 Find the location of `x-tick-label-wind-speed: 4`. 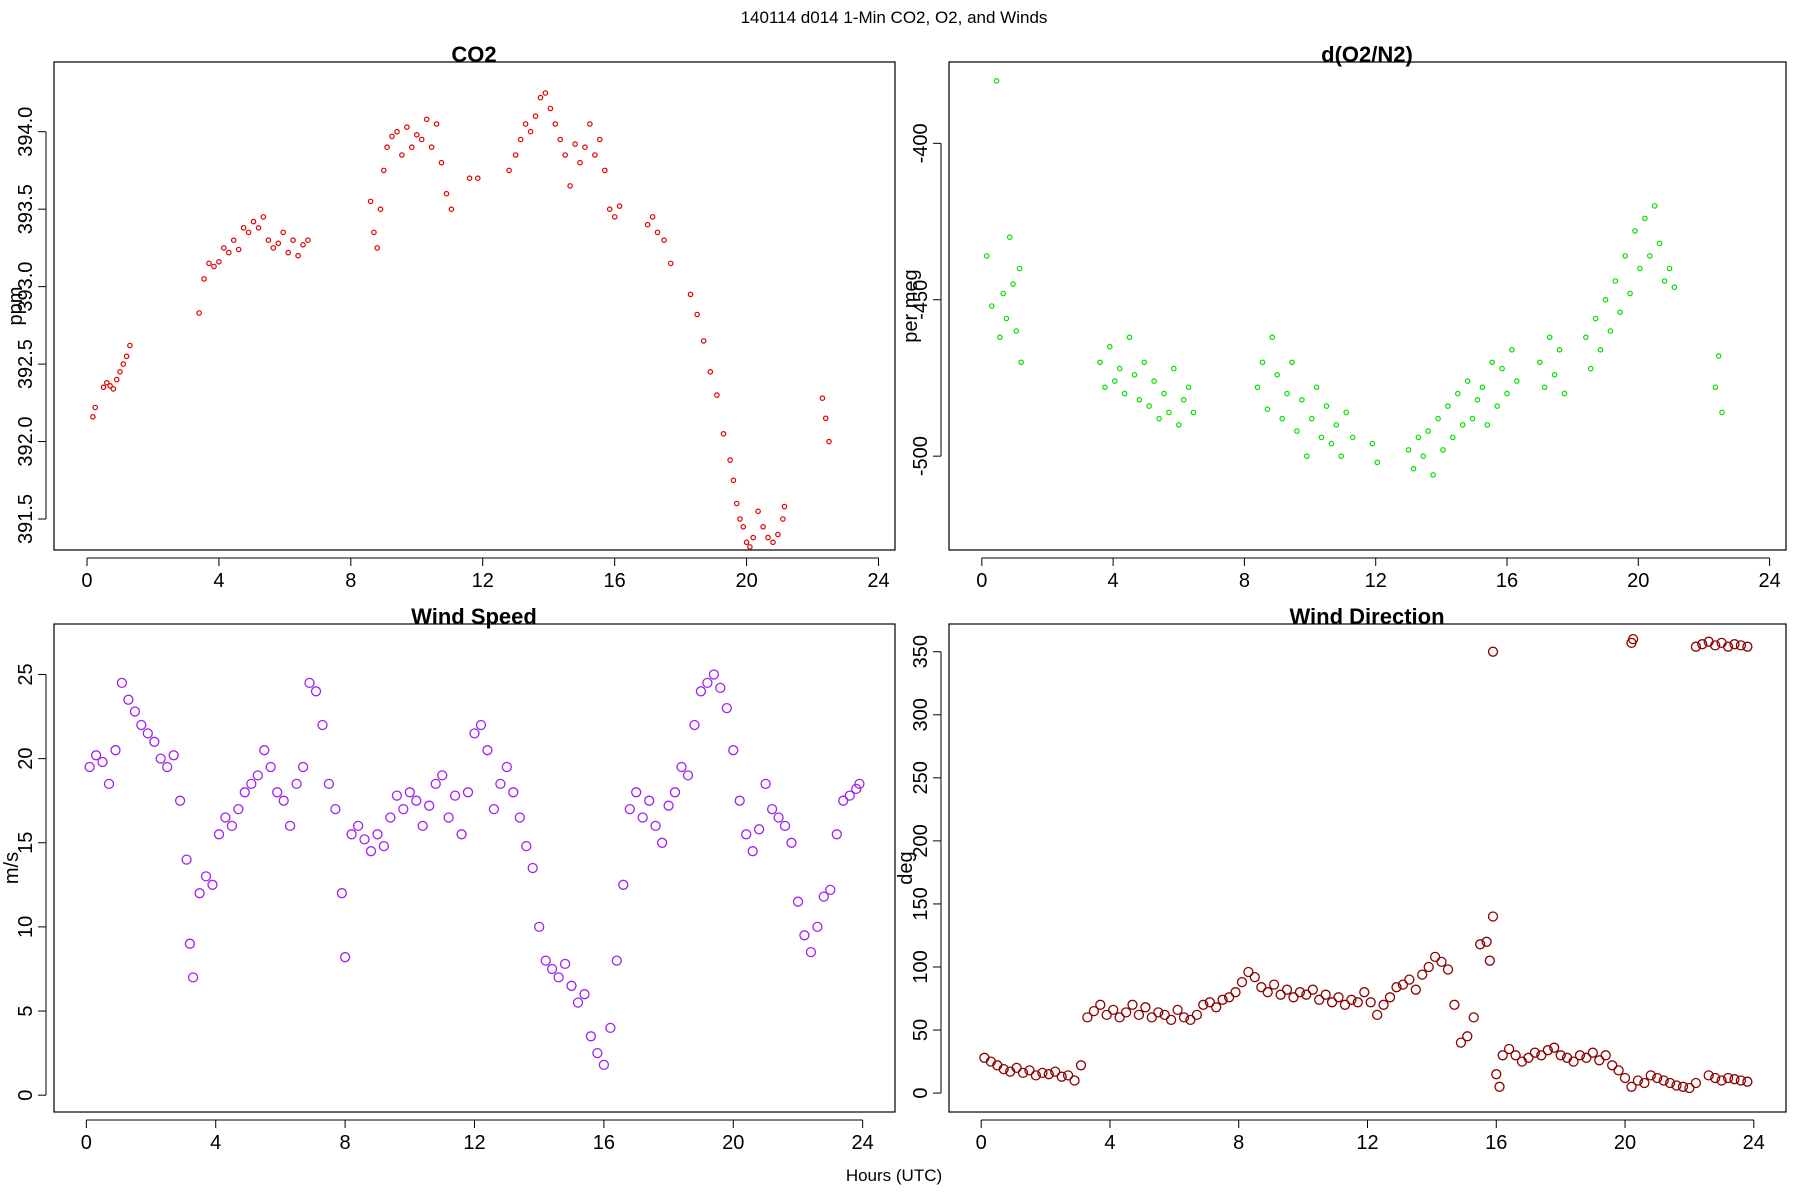

x-tick-label-wind-speed: 4 is located at coordinates (215, 1143).